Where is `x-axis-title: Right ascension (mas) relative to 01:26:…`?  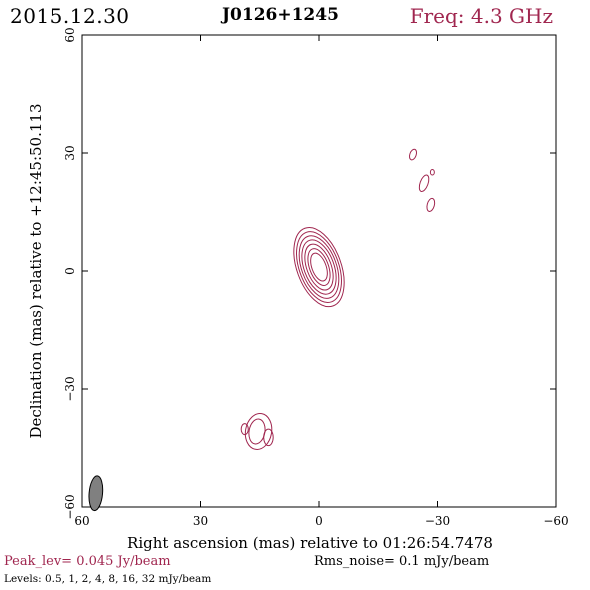
x-axis-title: Right ascension (mas) relative to 01:26:… is located at coordinates (310, 543).